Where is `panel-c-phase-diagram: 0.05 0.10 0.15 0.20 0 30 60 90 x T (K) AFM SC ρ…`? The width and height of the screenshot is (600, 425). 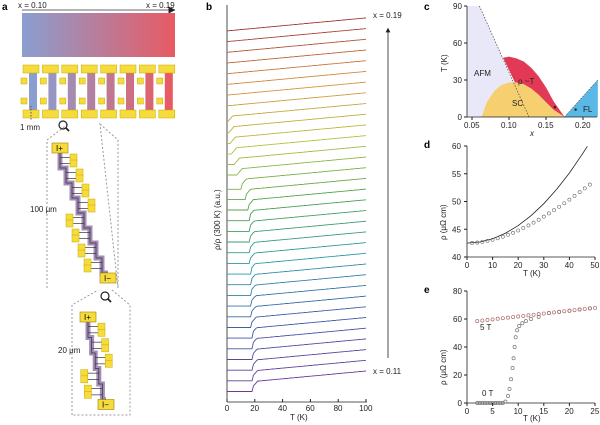
panel-c-phase-diagram: 0.05 0.10 0.15 0.20 0 30 60 90 x T (K) AFM SC ρ… is located at coordinates (519, 70).